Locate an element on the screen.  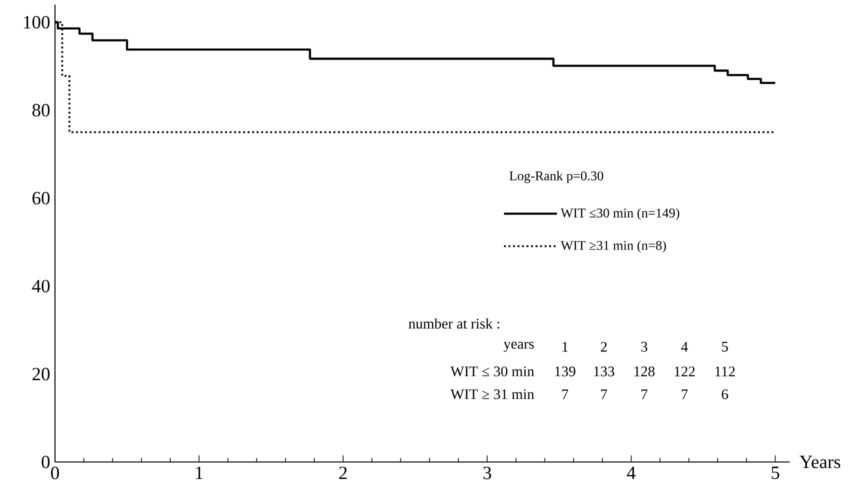
annotation: 133 is located at coordinates (604, 371).